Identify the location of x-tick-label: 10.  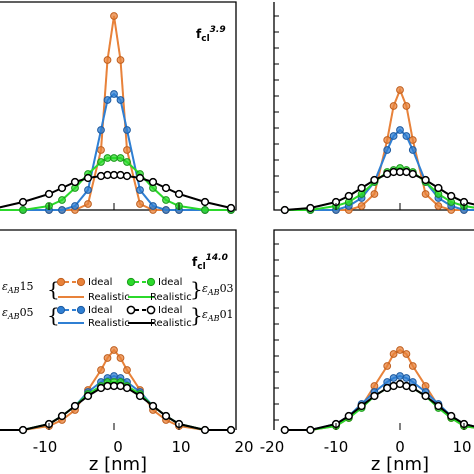
(180, 447).